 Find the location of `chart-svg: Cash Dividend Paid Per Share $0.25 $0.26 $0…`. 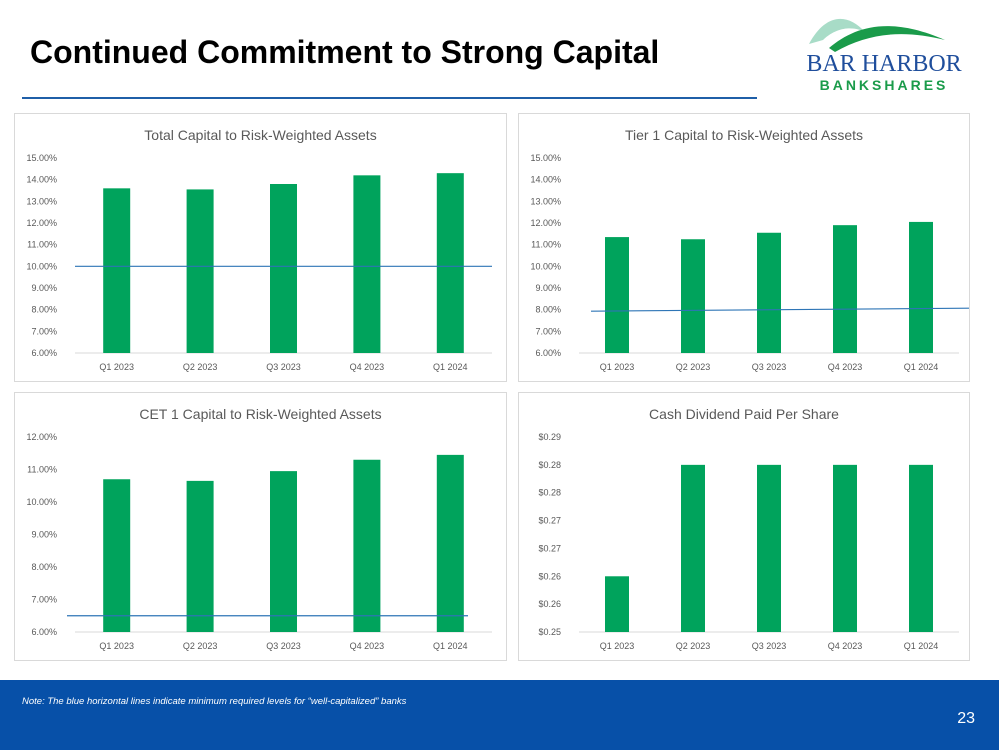

chart-svg: Cash Dividend Paid Per Share $0.25 $0.26 $0… is located at coordinates (748, 528).